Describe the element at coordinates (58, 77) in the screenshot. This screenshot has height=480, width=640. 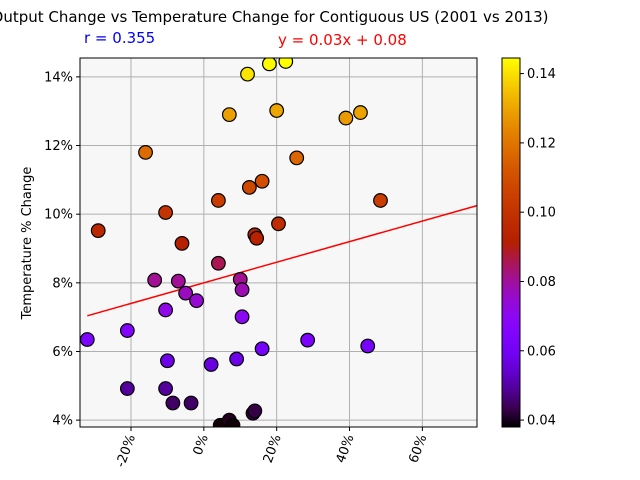
I see `y-tick-label: 14%` at that location.